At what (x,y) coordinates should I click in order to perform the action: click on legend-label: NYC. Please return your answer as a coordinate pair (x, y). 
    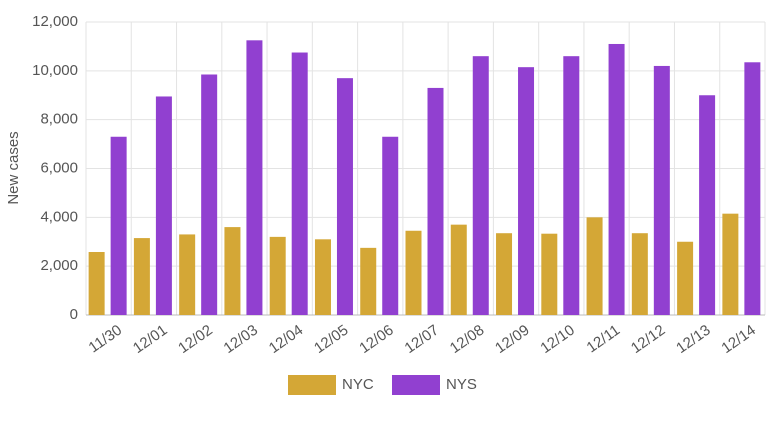
    Looking at the image, I should click on (358, 384).